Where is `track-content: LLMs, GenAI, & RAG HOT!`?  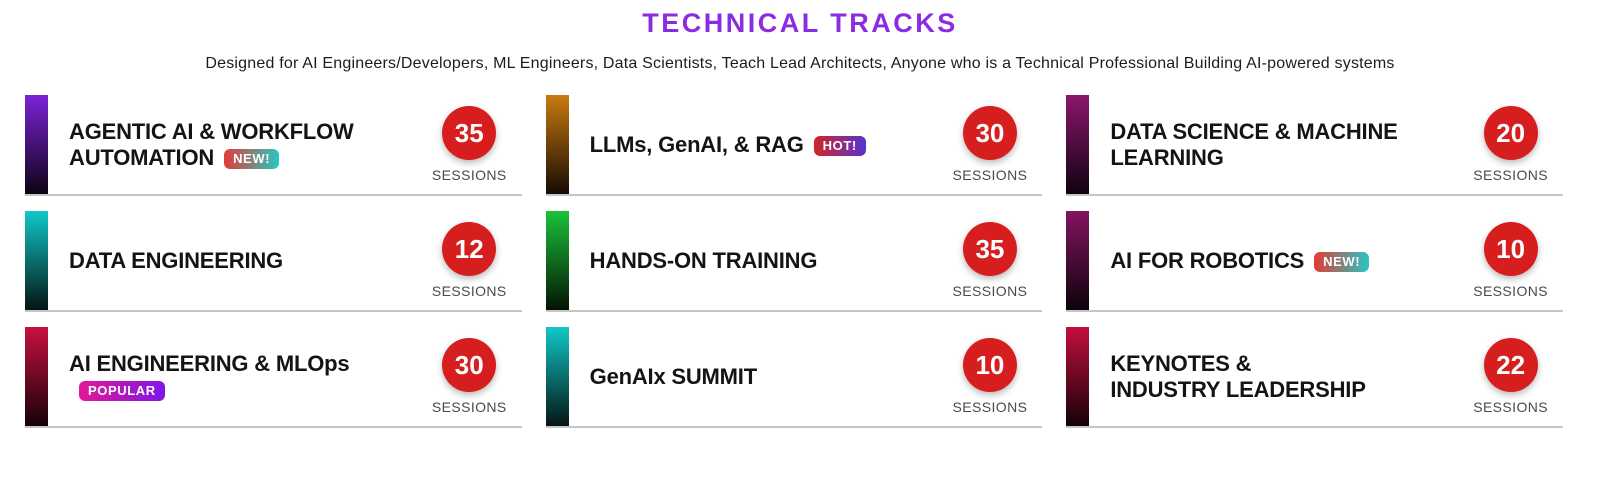
track-content: LLMs, GenAI, & RAG HOT! is located at coordinates (761, 144).